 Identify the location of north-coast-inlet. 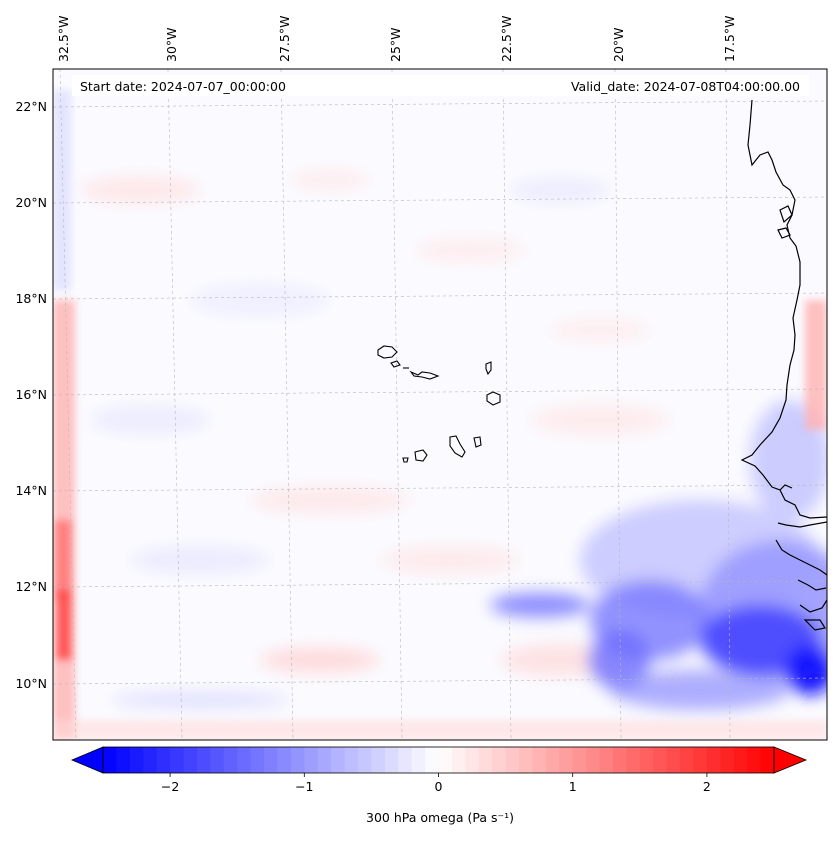
(786, 214).